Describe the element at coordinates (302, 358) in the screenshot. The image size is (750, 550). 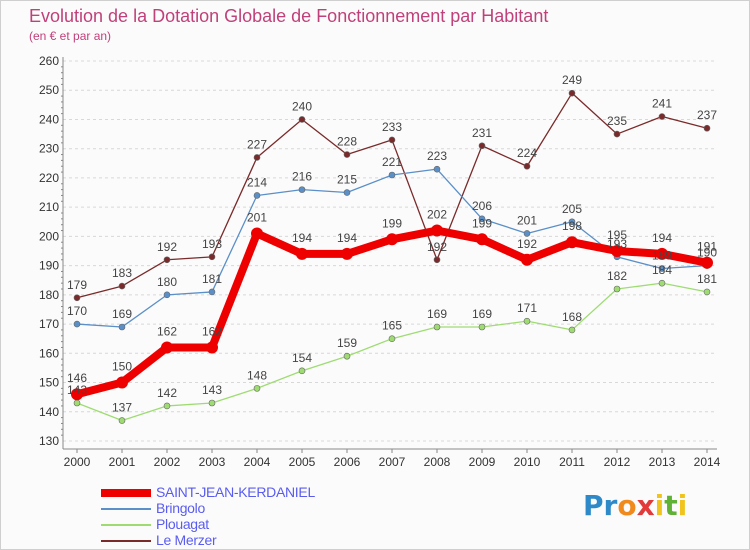
I see `data-label: 154` at that location.